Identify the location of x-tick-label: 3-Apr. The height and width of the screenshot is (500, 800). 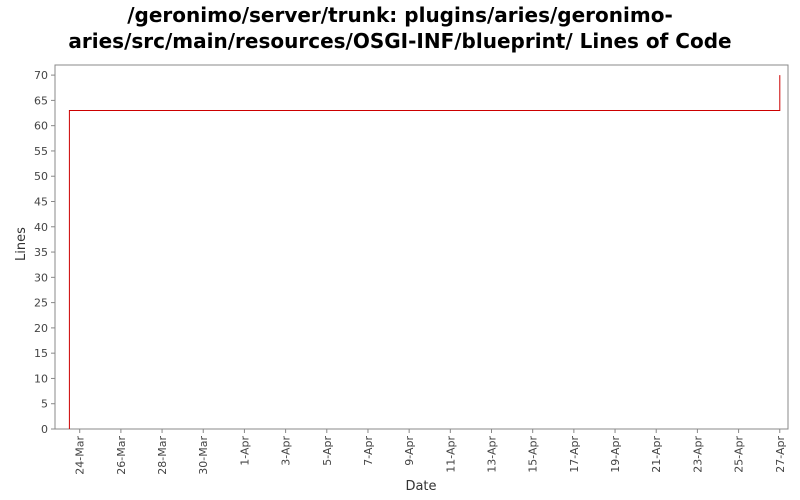
(286, 451).